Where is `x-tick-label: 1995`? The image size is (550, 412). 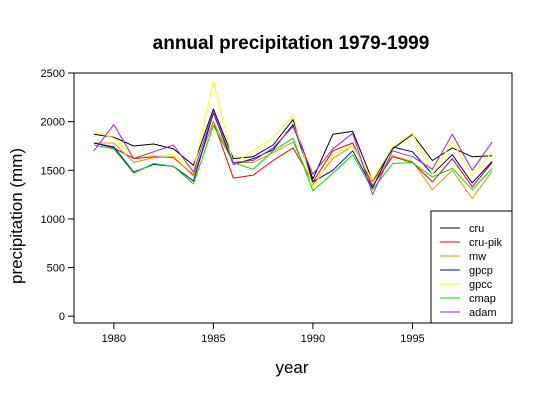
x-tick-label: 1995 is located at coordinates (412, 339).